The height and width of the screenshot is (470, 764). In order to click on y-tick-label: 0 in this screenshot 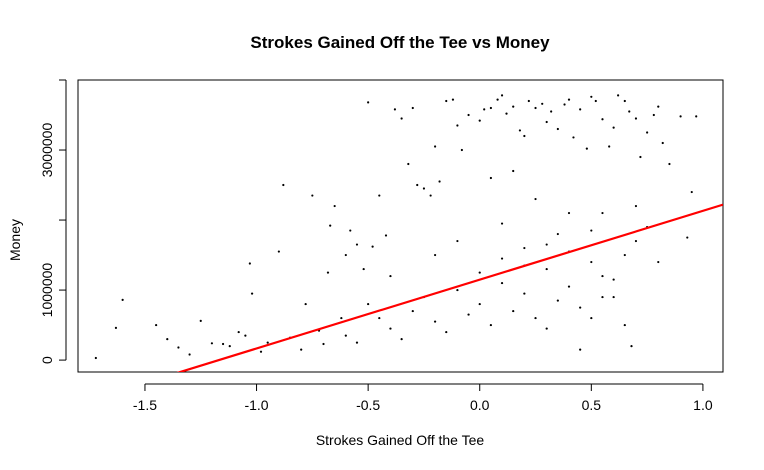, I will do `click(47, 360)`.